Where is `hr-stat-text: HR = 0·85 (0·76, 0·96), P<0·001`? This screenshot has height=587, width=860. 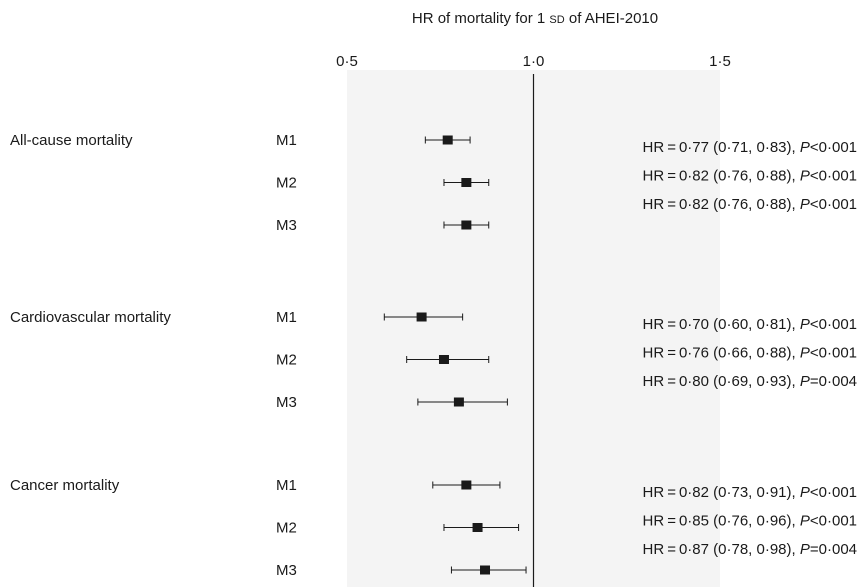
hr-stat-text: HR = 0·85 (0·76, 0·96), P<0·001 is located at coordinates (750, 521).